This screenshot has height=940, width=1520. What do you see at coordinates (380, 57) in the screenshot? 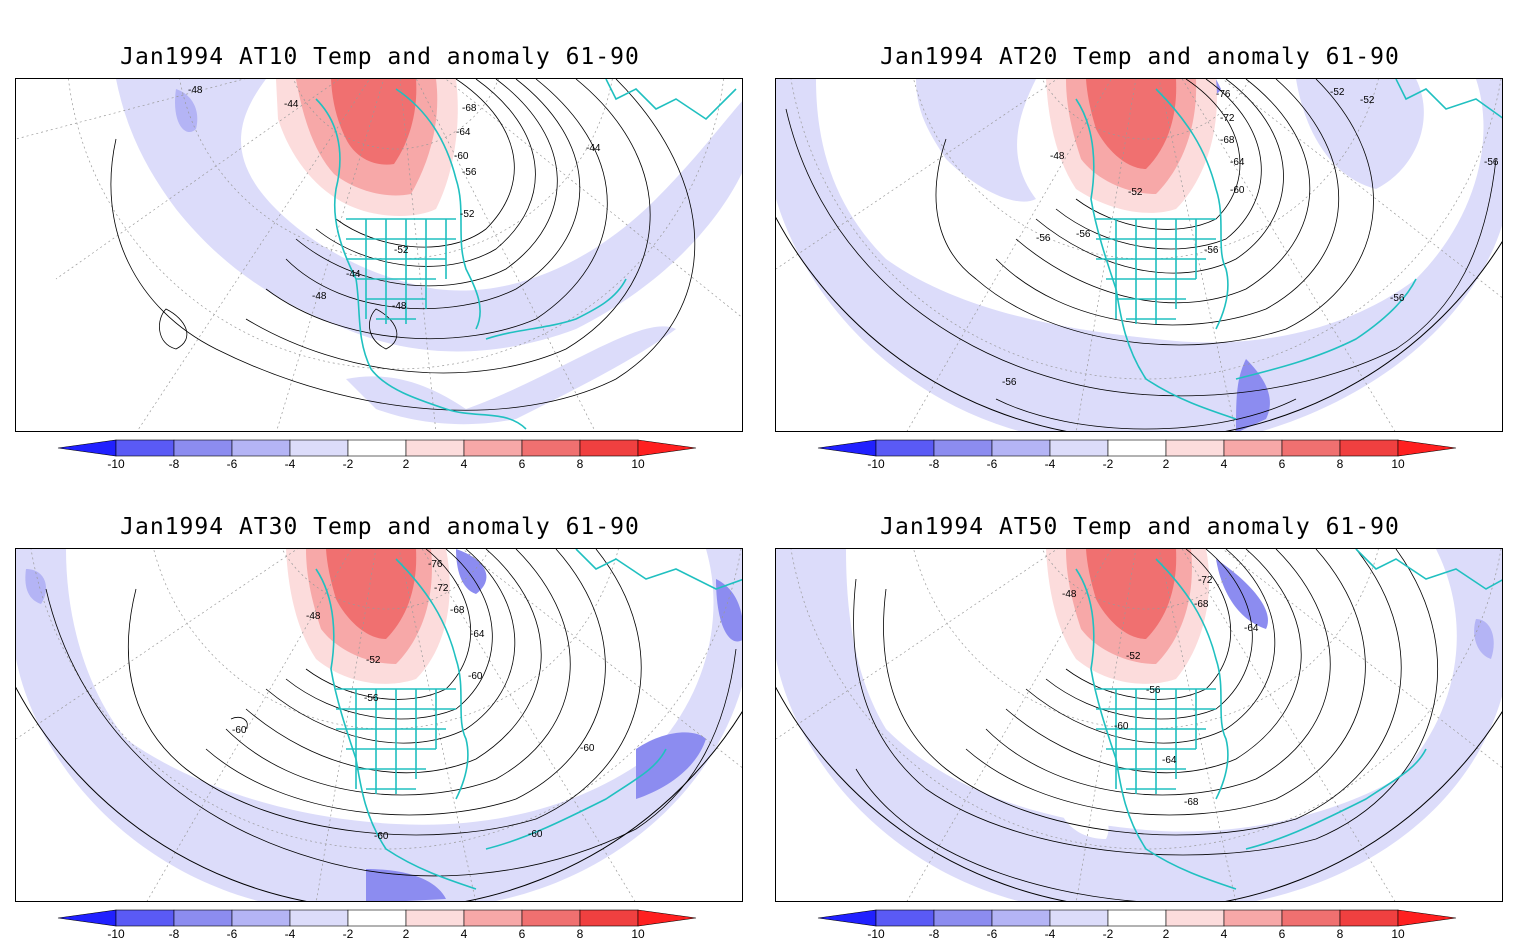
I see `panel-title: Jan1994 AT10 Temp and anomaly 61-90` at bounding box center [380, 57].